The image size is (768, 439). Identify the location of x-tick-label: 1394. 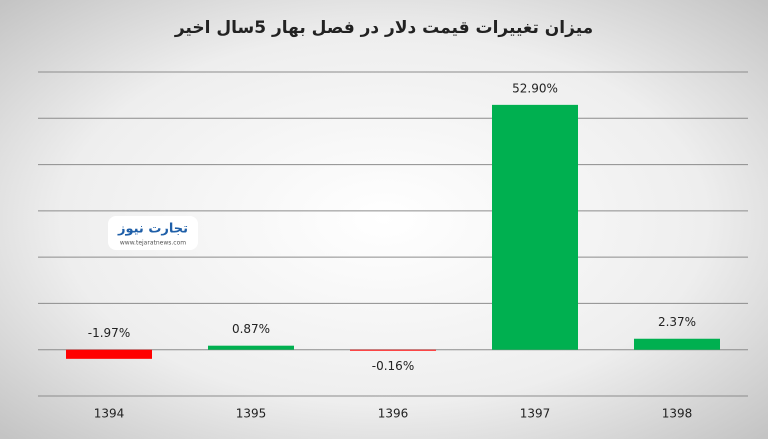
(109, 414).